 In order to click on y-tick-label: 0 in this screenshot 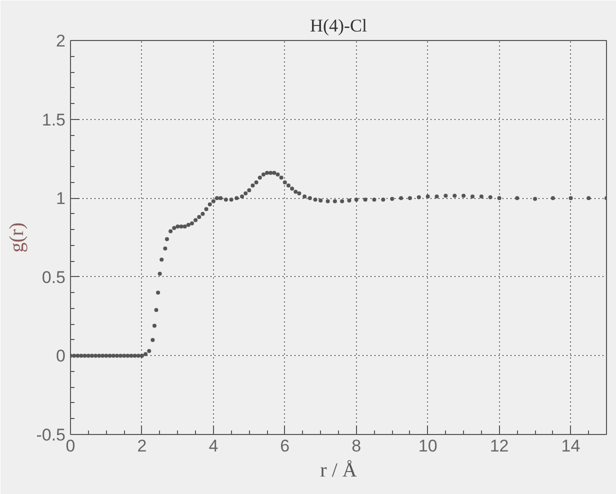, I will do `click(61, 356)`.